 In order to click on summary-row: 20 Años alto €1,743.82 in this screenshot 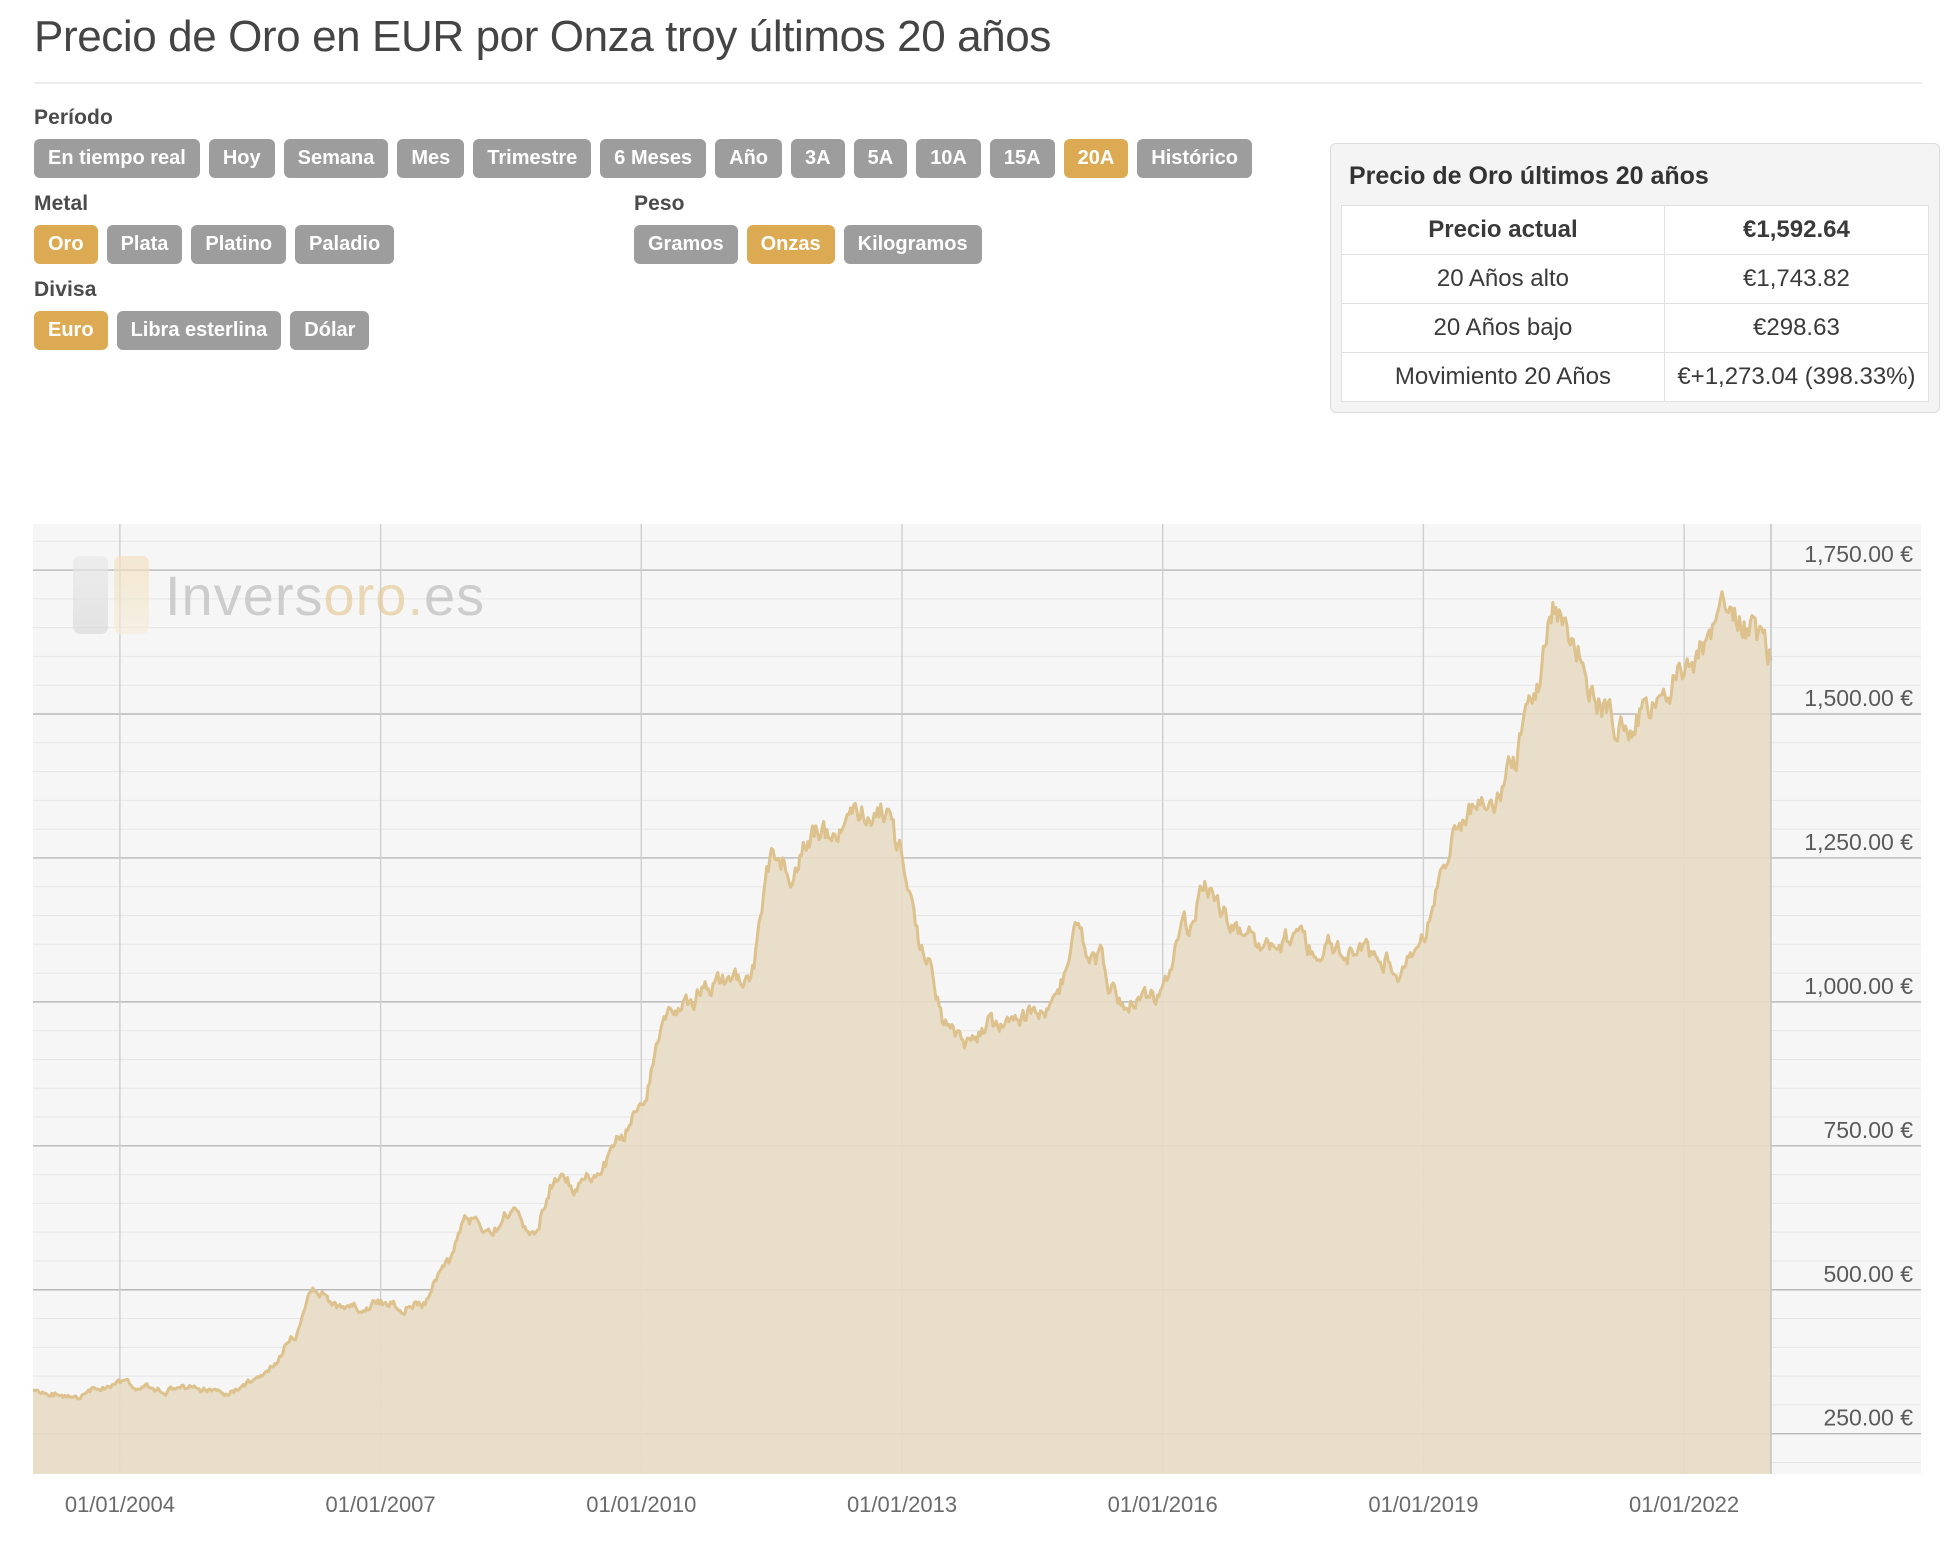, I will do `click(1635, 279)`.